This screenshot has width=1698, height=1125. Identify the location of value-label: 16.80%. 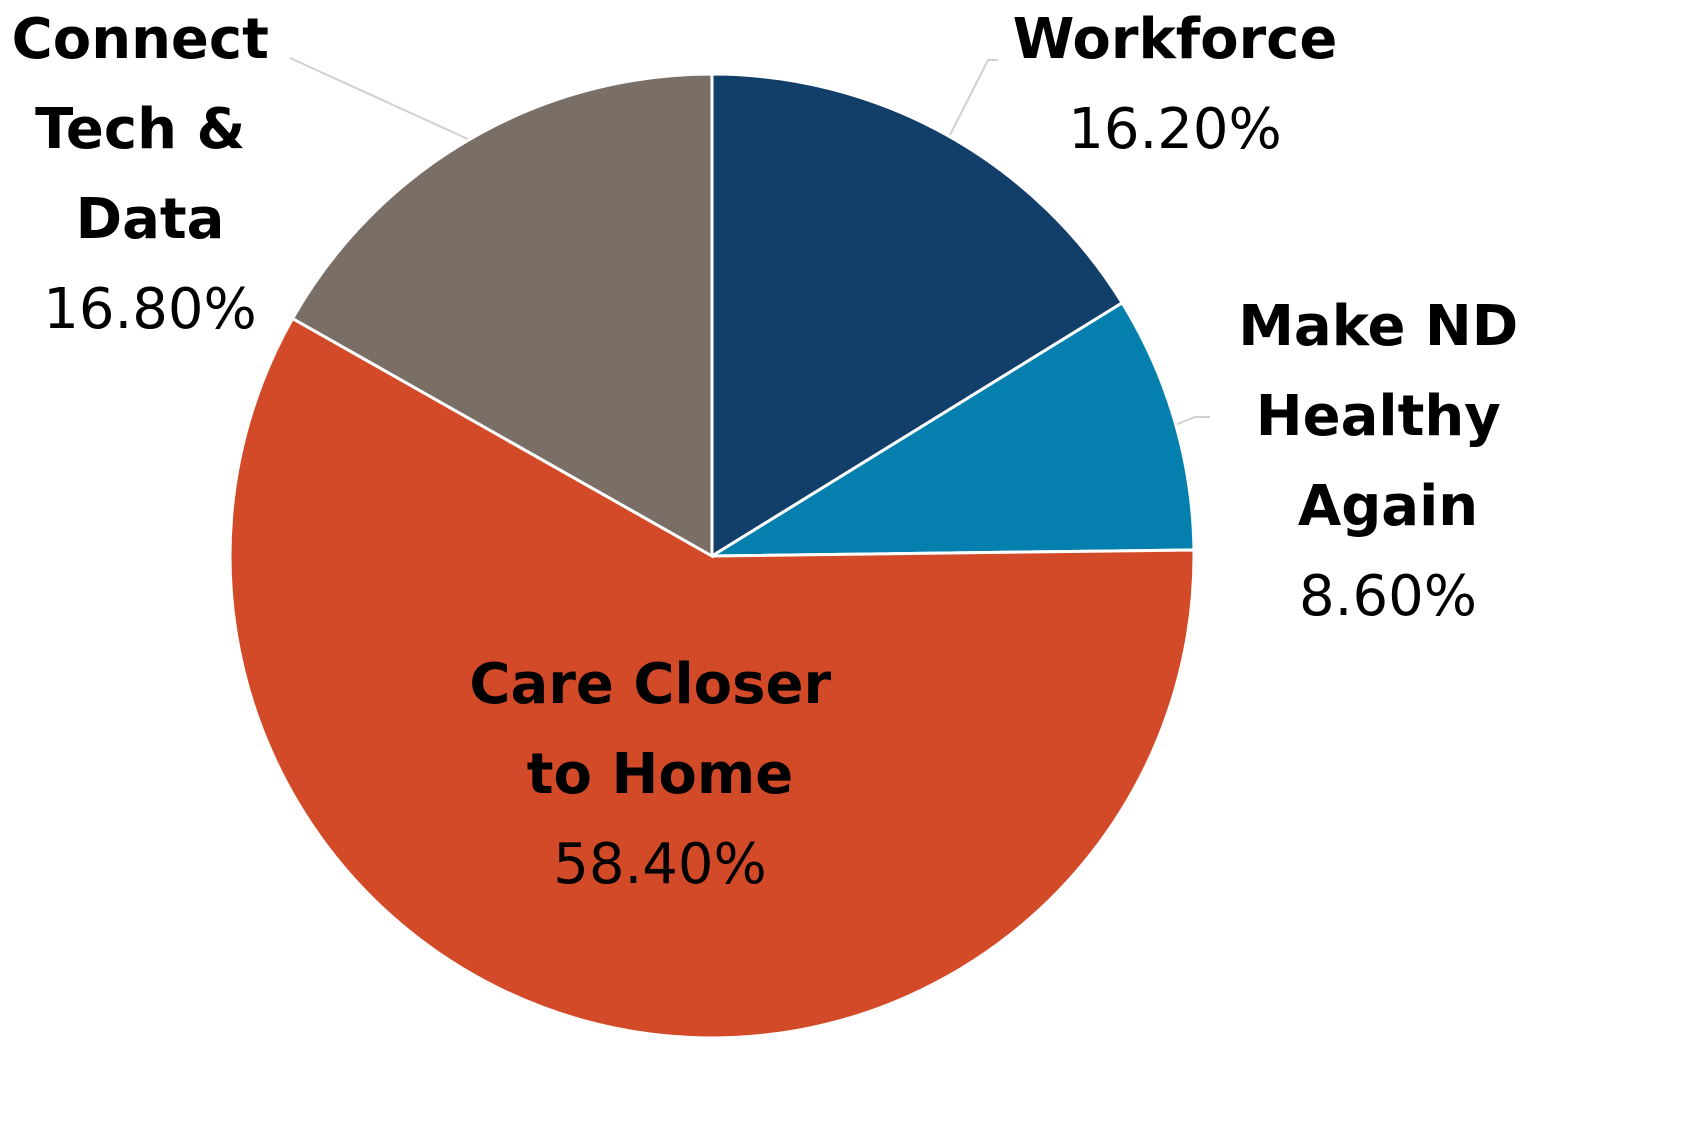
(150, 309).